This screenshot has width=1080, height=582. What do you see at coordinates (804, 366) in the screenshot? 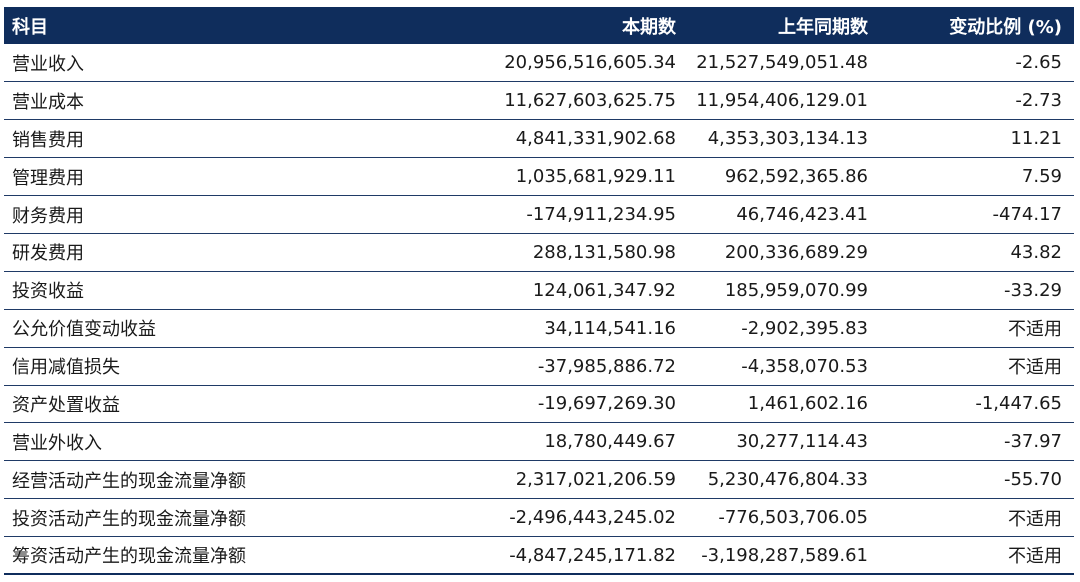
I see `cell-prior: -4,358,070.53` at bounding box center [804, 366].